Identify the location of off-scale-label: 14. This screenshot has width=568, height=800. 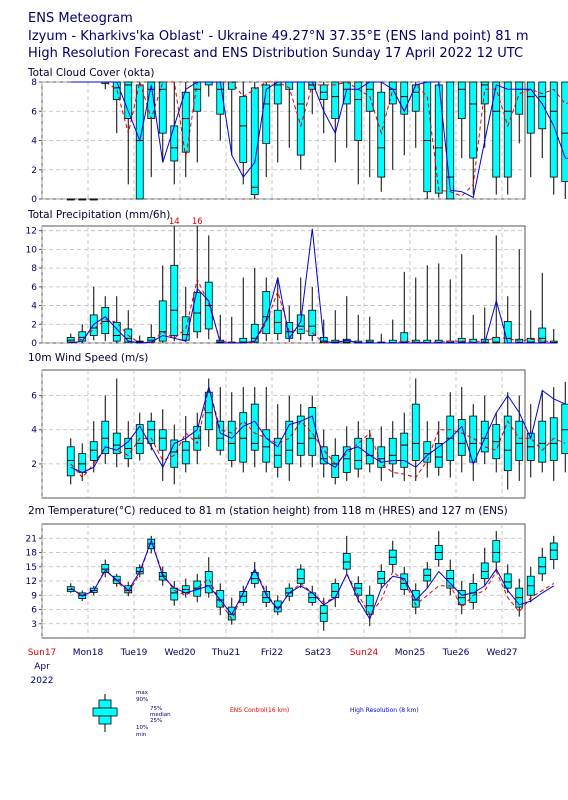
(174, 222).